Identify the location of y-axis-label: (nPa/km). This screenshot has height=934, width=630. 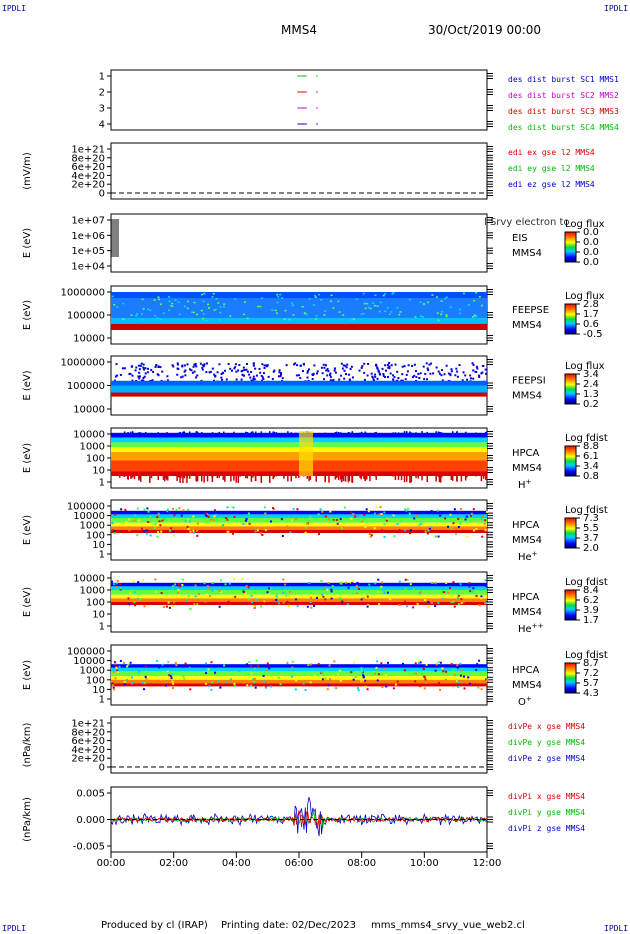
(27, 745).